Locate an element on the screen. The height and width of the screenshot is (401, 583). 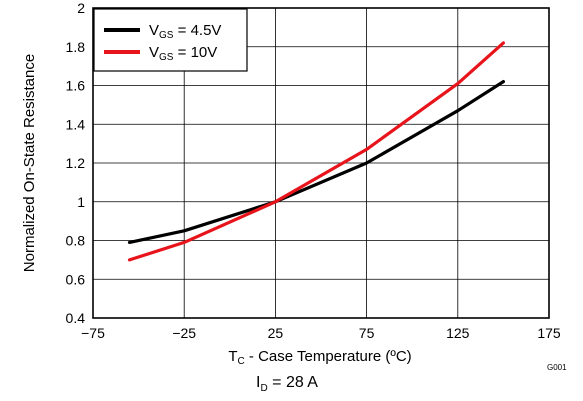
x-tick-labels: −75 −25 25 75 125 175 is located at coordinates (321, 333).